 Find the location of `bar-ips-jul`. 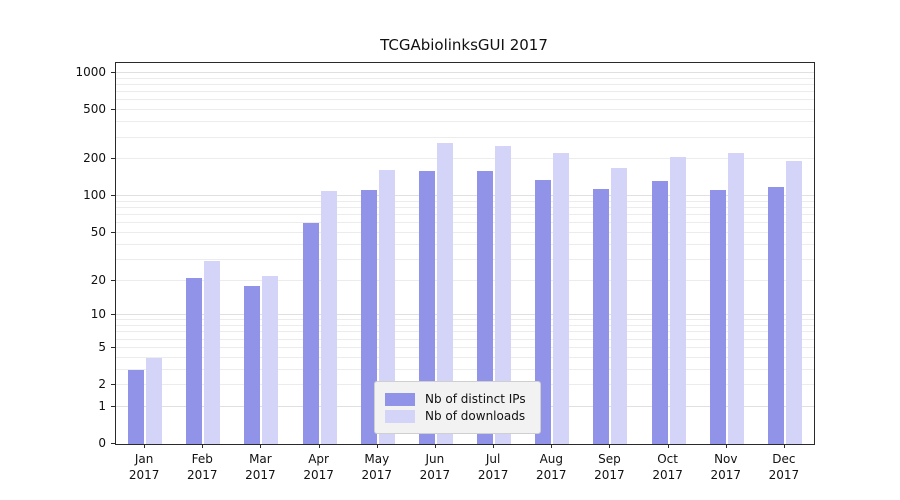

bar-ips-jul is located at coordinates (485, 307).